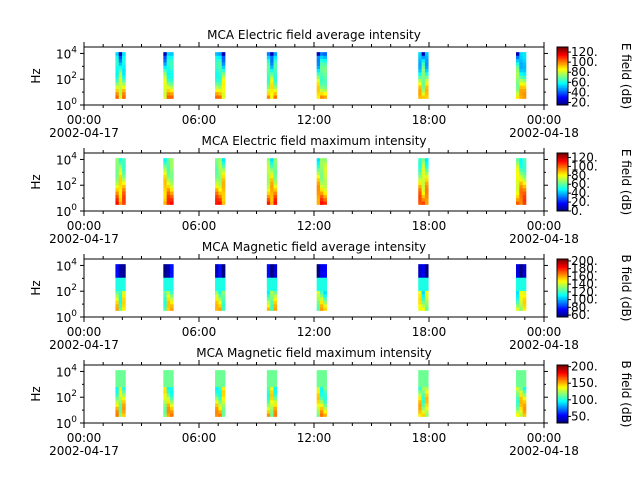 Image resolution: width=640 pixels, height=480 pixels. I want to click on x-tick-date: 2002-04-18, so click(544, 451).